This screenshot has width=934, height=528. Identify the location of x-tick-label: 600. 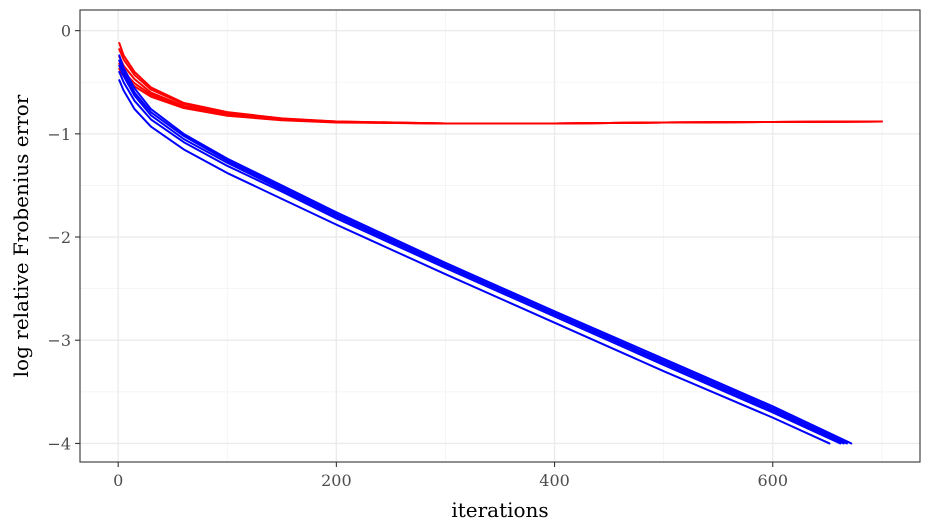
(772, 480).